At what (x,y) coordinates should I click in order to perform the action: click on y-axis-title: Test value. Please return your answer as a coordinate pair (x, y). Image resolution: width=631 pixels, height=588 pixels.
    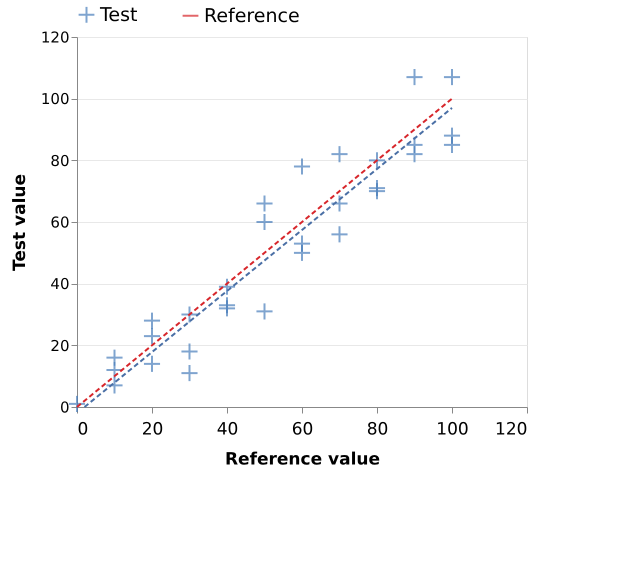
    Looking at the image, I should click on (20, 223).